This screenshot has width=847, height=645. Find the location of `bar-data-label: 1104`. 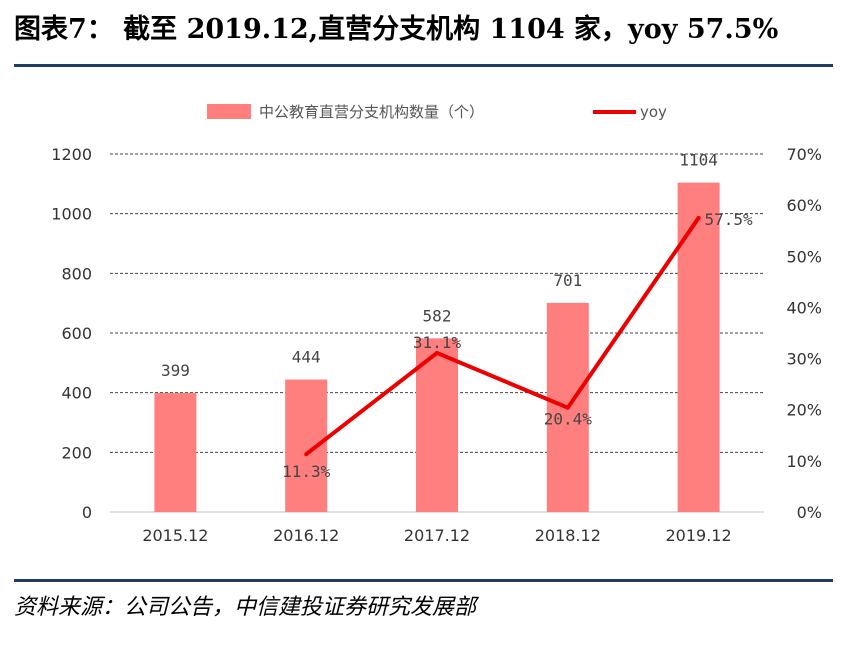

bar-data-label: 1104 is located at coordinates (698, 160).